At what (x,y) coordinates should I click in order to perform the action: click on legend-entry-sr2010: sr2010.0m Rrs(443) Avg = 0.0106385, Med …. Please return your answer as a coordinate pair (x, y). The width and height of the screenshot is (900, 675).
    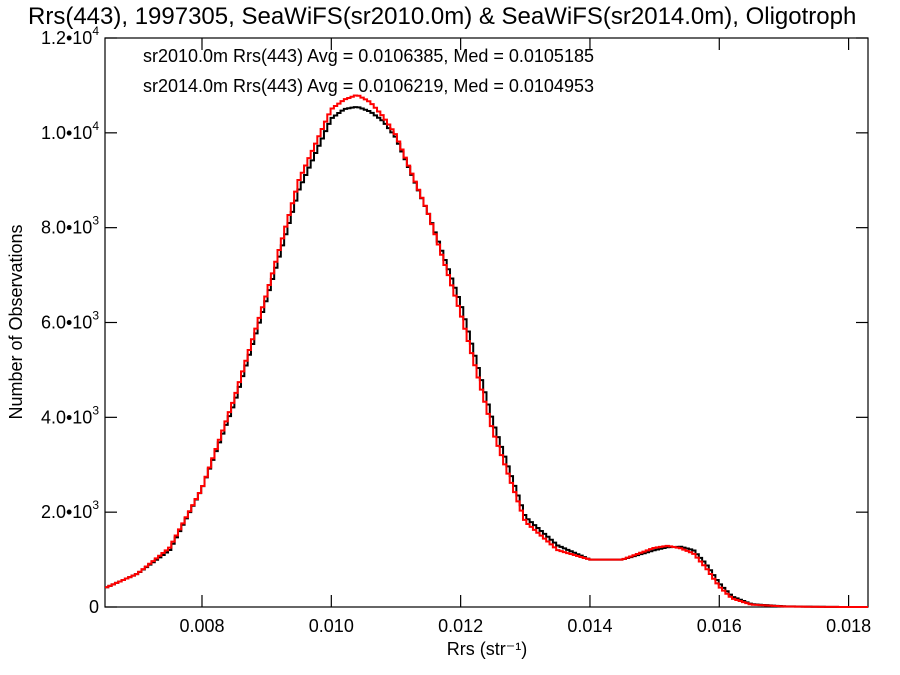
    Looking at the image, I should click on (368, 56).